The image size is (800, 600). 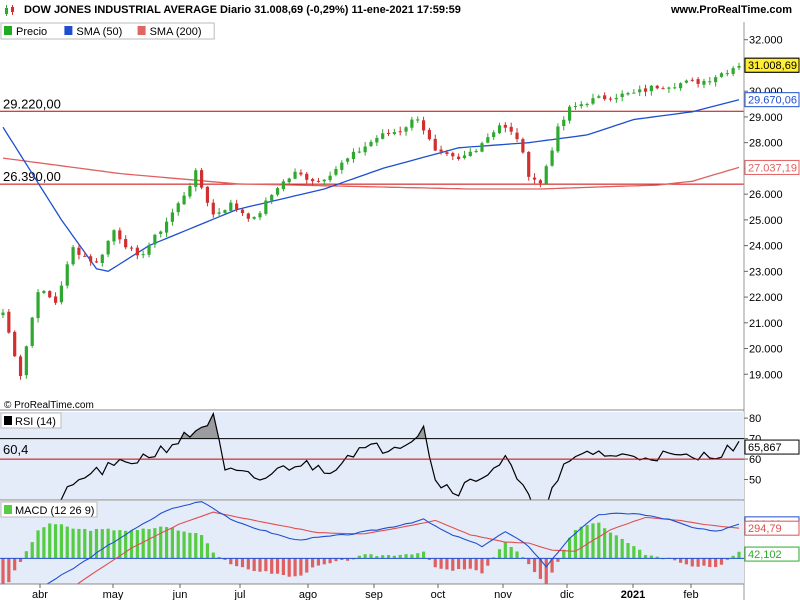 I want to click on legend-box, so click(x=107, y=31).